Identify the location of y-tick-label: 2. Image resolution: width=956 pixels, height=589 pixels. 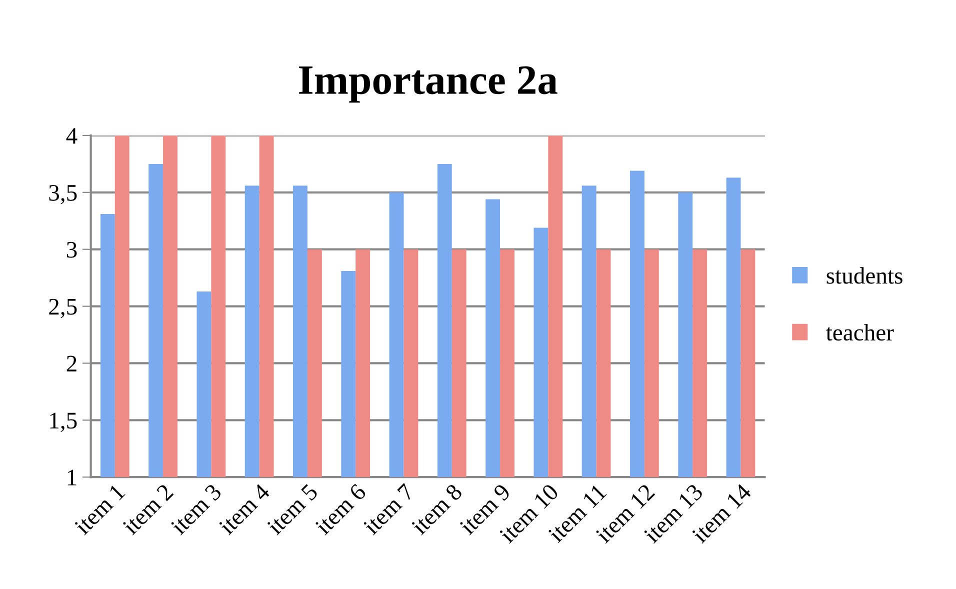
(71, 364).